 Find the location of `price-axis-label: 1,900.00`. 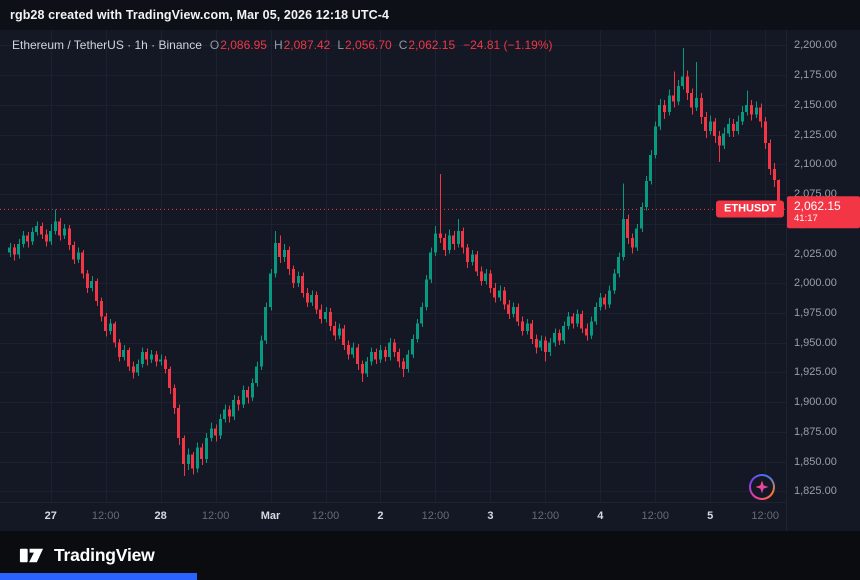

price-axis-label: 1,900.00 is located at coordinates (815, 402).